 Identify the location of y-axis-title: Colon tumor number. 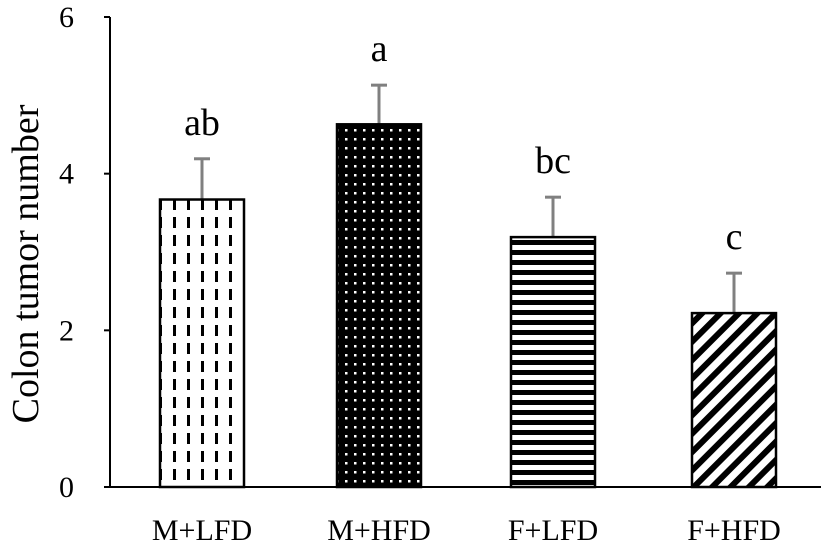
(26, 263).